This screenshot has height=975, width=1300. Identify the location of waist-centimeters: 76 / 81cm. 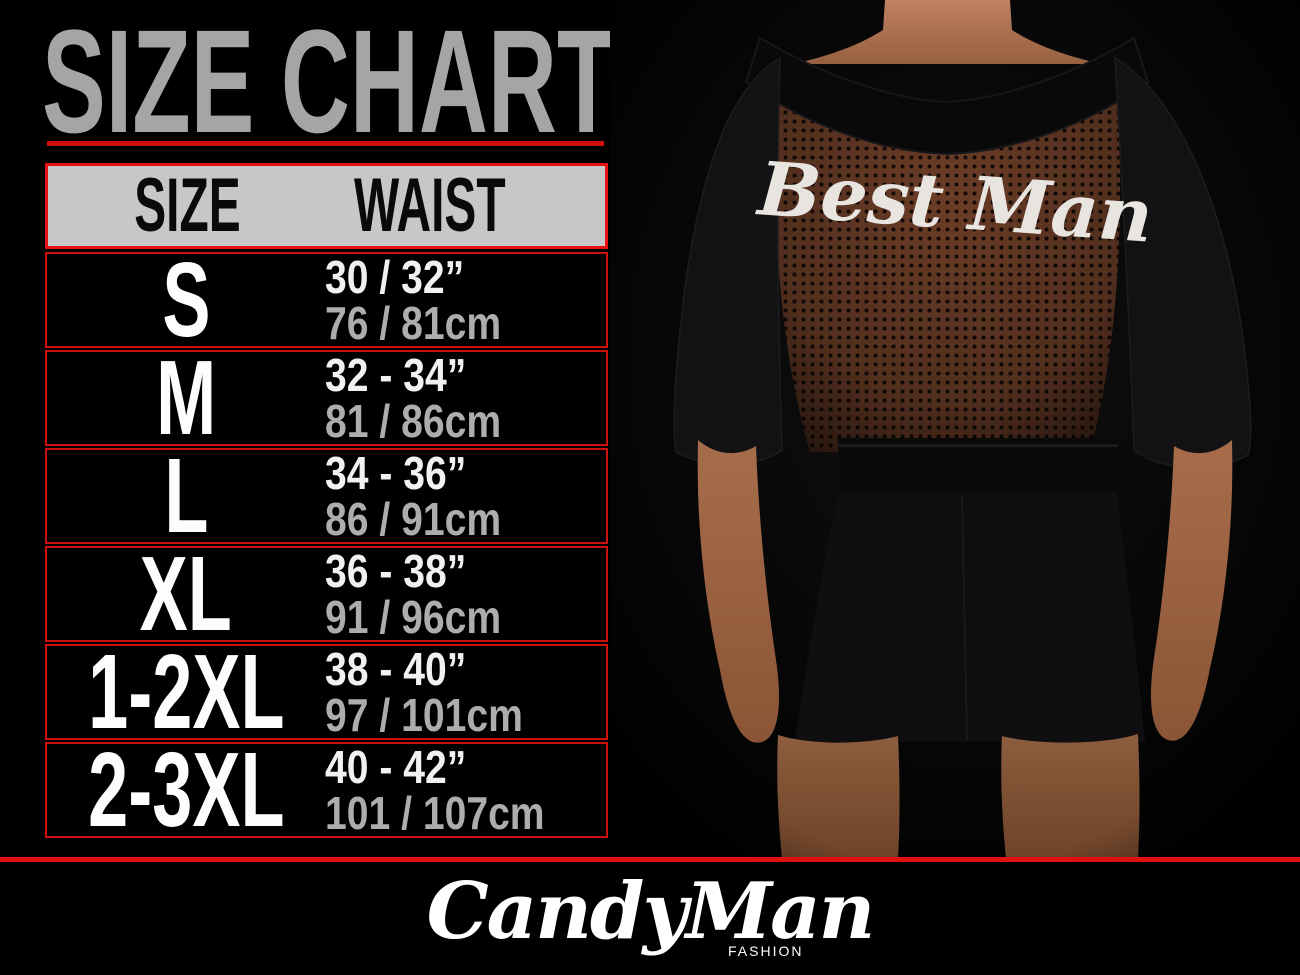
(413, 323).